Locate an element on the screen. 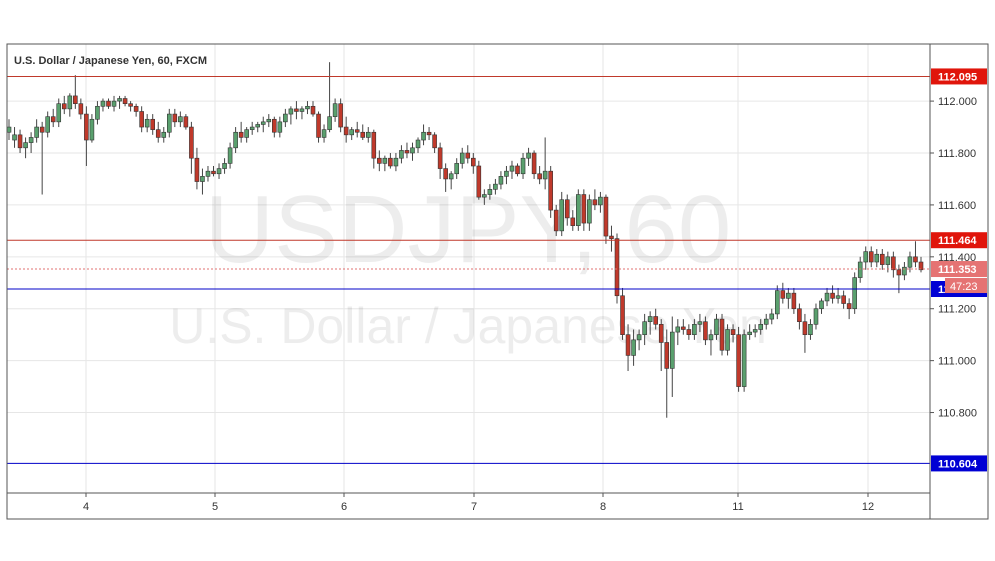  x-tick-label: 7 is located at coordinates (474, 507).